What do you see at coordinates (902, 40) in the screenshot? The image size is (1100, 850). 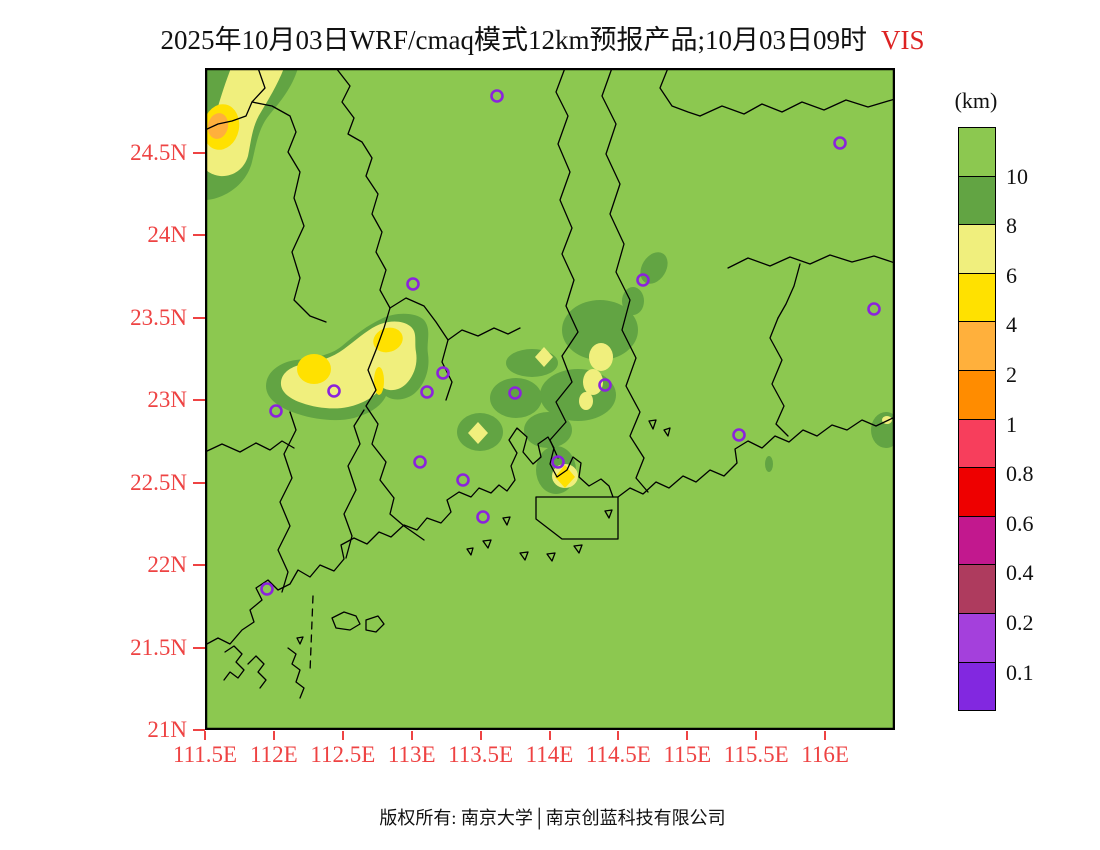 I see `vis-variable-label: VIS` at bounding box center [902, 40].